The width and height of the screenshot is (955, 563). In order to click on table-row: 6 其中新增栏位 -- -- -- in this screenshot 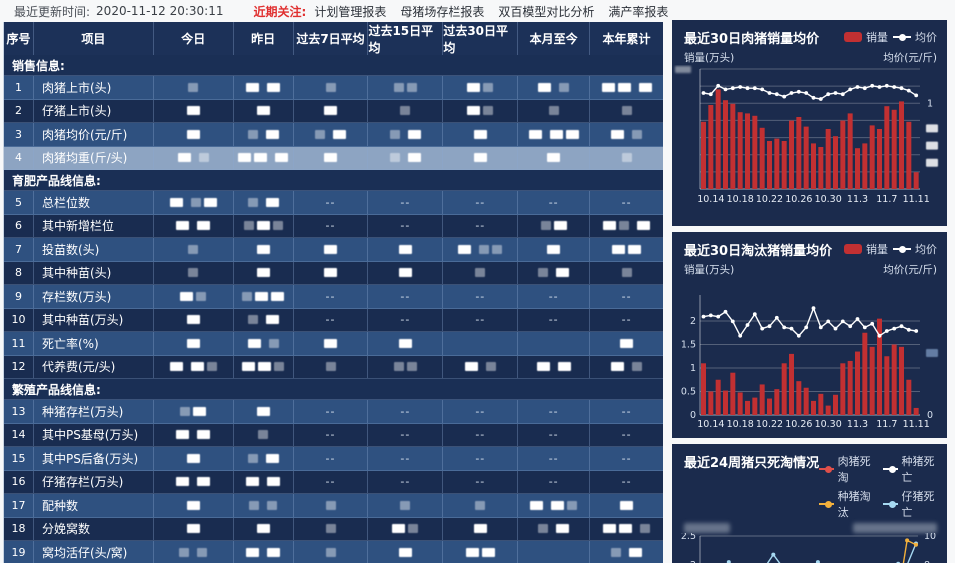, I will do `click(333, 226)`.